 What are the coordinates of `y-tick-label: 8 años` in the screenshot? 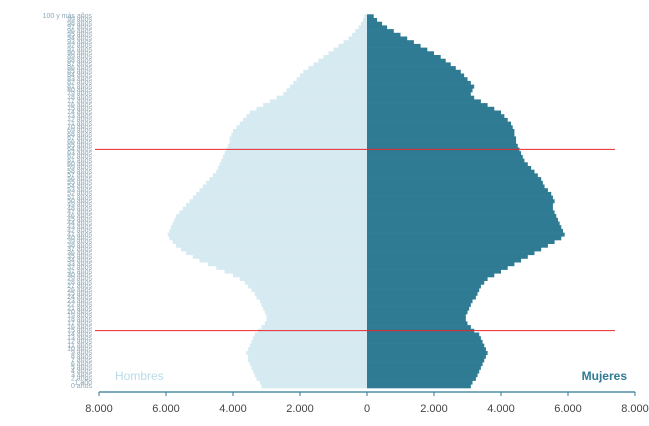 It's located at (82, 356).